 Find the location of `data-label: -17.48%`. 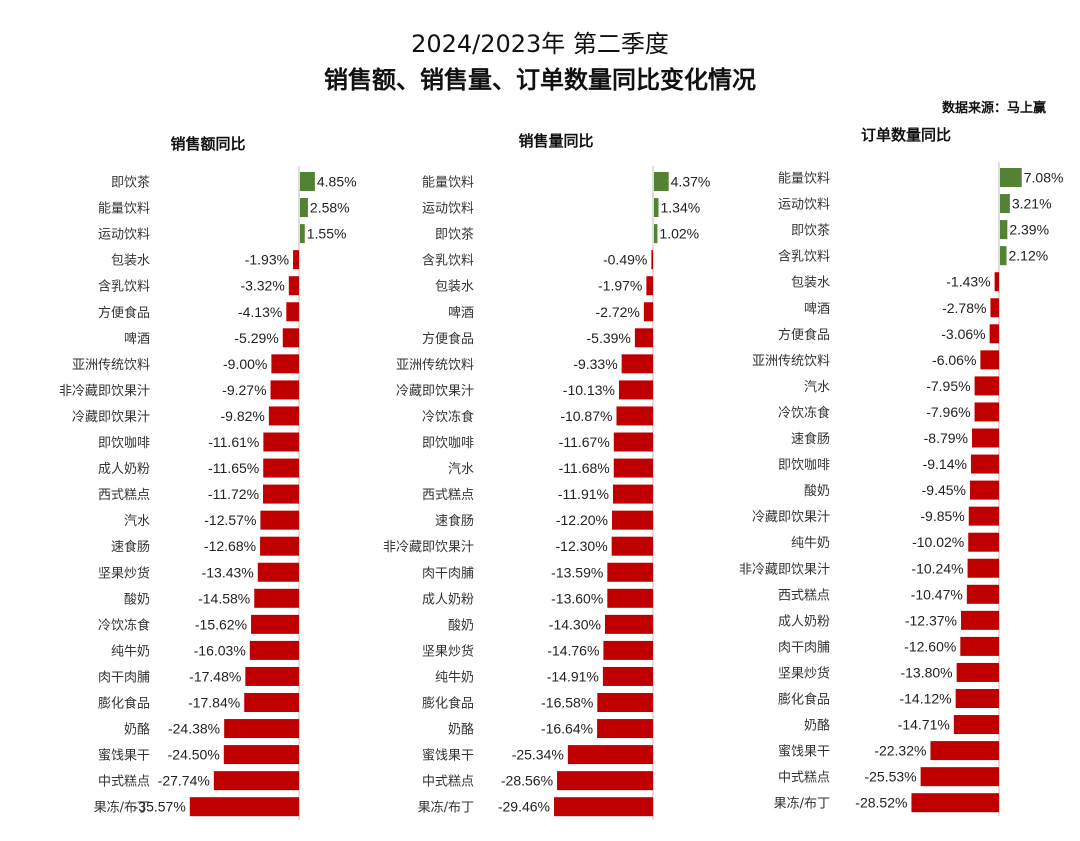

data-label: -17.48% is located at coordinates (215, 676).